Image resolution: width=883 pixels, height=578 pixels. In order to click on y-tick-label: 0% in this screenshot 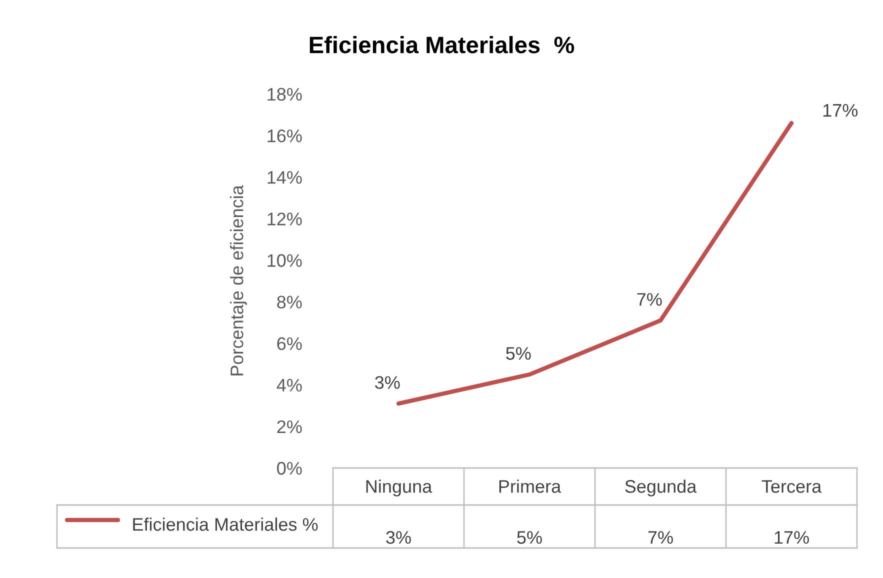, I will do `click(289, 468)`.